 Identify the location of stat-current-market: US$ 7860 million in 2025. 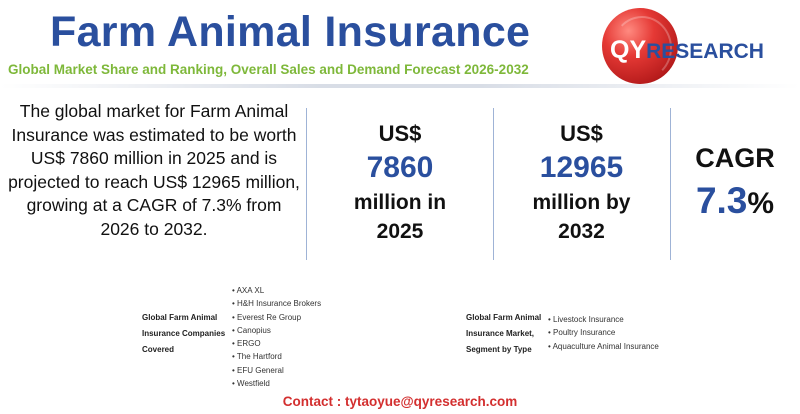
(400, 183).